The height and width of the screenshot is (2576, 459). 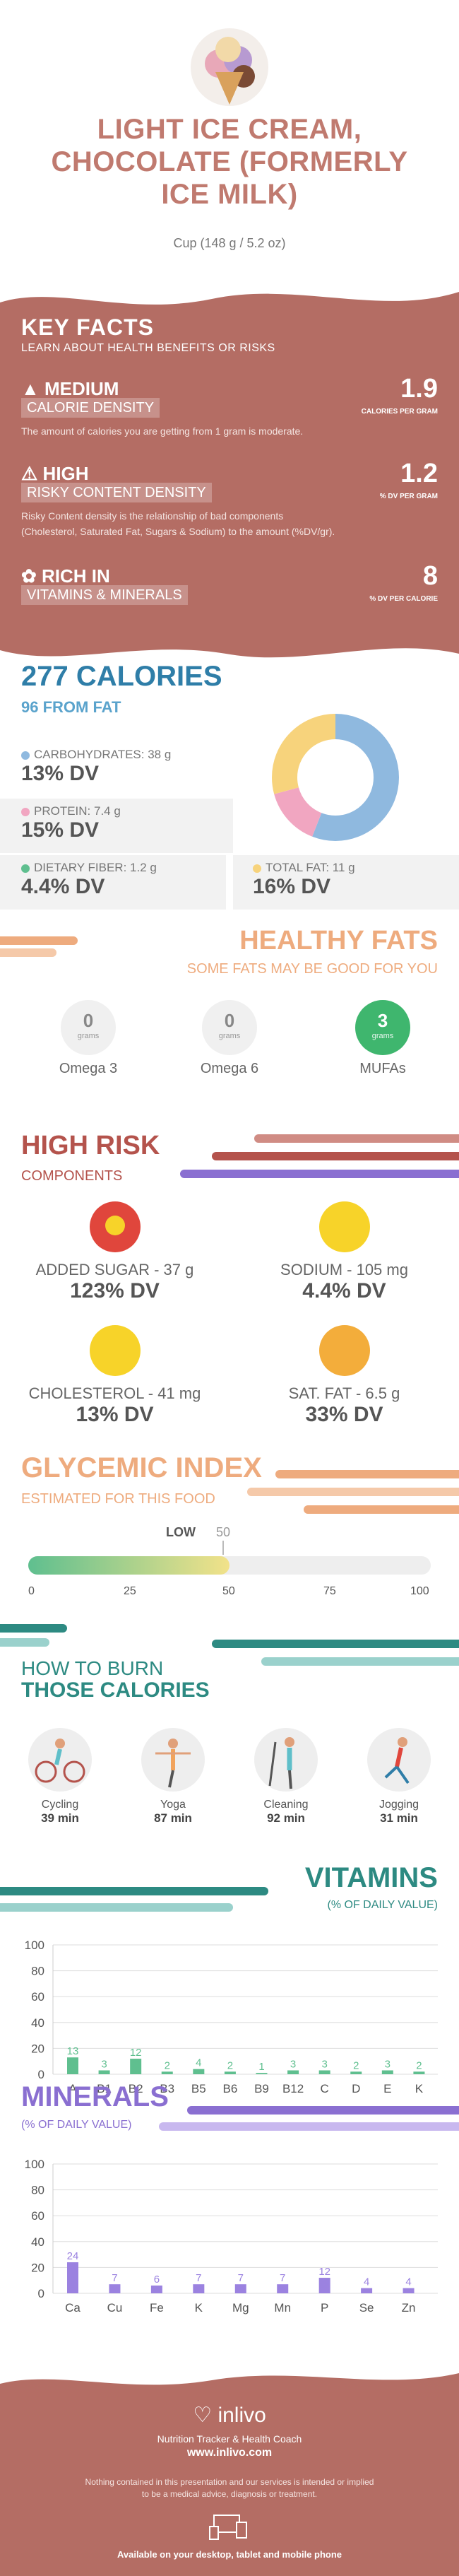 What do you see at coordinates (335, 777) in the screenshot?
I see `macro-donut-chart` at bounding box center [335, 777].